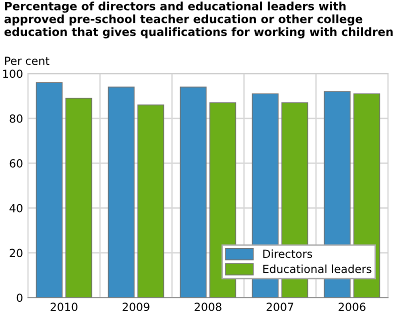  I want to click on x-tick-label: 2007, so click(280, 307).